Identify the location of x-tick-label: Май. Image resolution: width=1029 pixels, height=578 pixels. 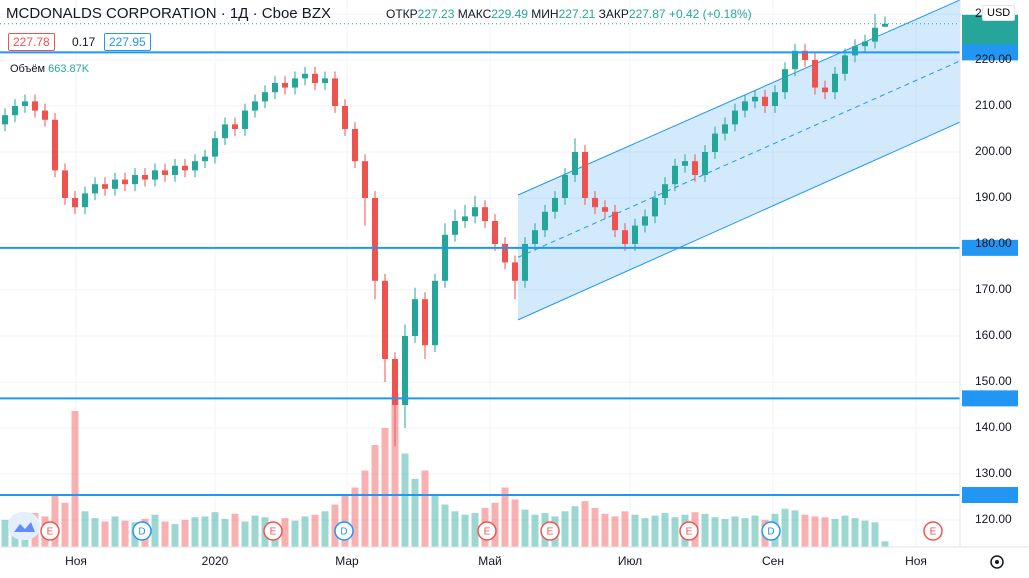
(490, 561).